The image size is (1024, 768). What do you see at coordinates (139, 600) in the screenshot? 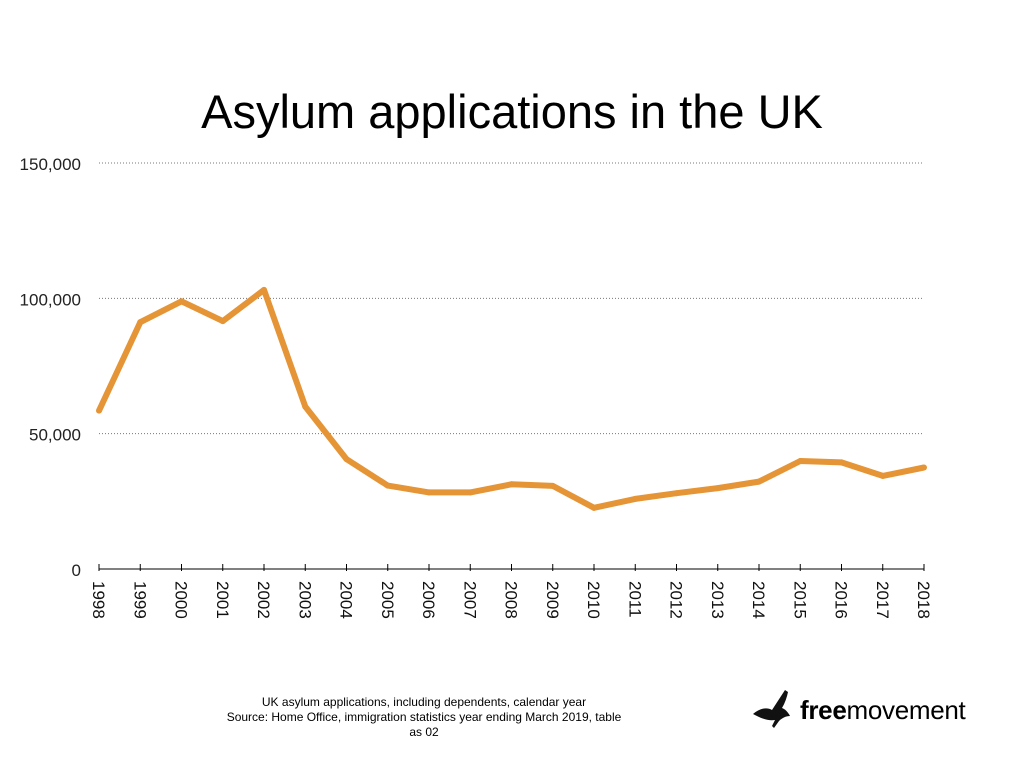
I see `x-tick-label: 1999` at bounding box center [139, 600].